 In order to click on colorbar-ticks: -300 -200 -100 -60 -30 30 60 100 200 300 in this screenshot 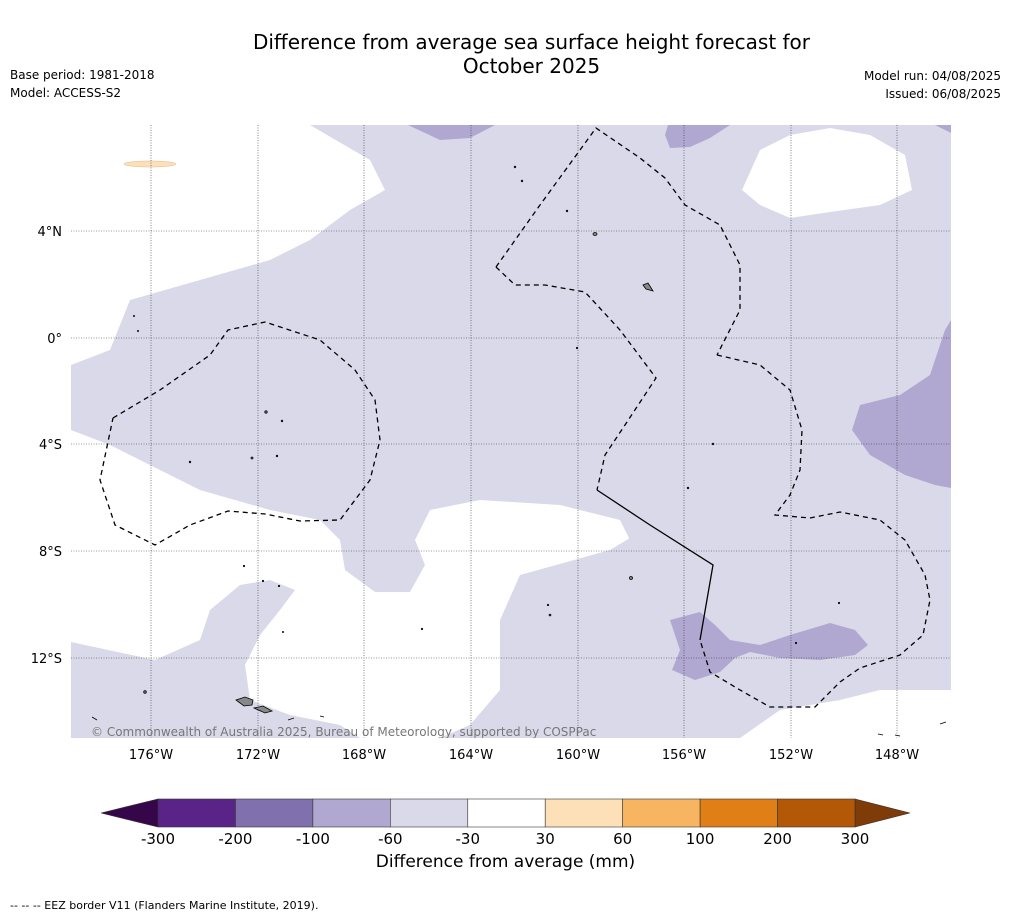, I will do `click(505, 839)`.